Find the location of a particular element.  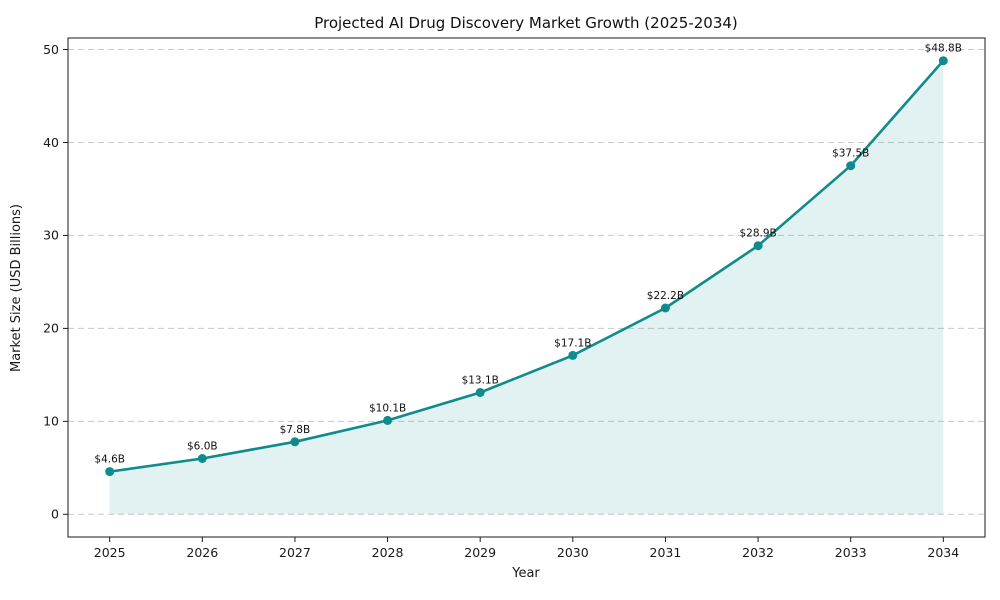

y-tick-label: 10 is located at coordinates (51, 421).